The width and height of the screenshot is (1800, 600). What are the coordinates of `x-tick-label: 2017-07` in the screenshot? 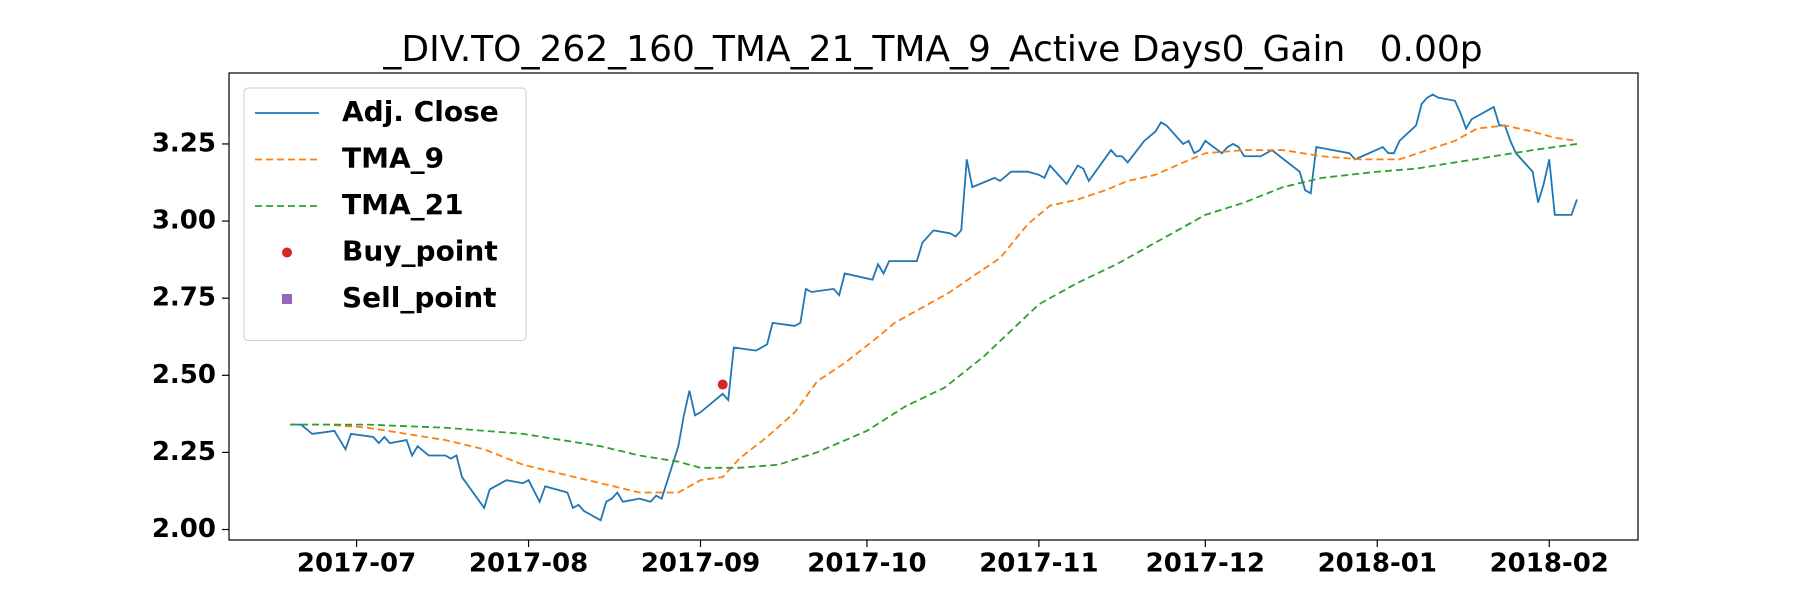 It's located at (356, 564).